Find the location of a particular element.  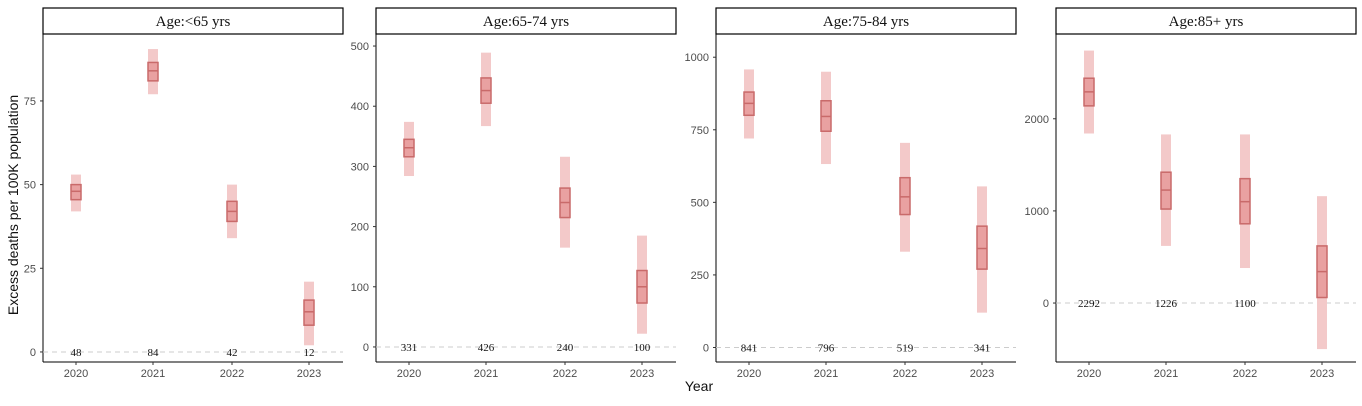

x-axis-title: Year is located at coordinates (699, 386).